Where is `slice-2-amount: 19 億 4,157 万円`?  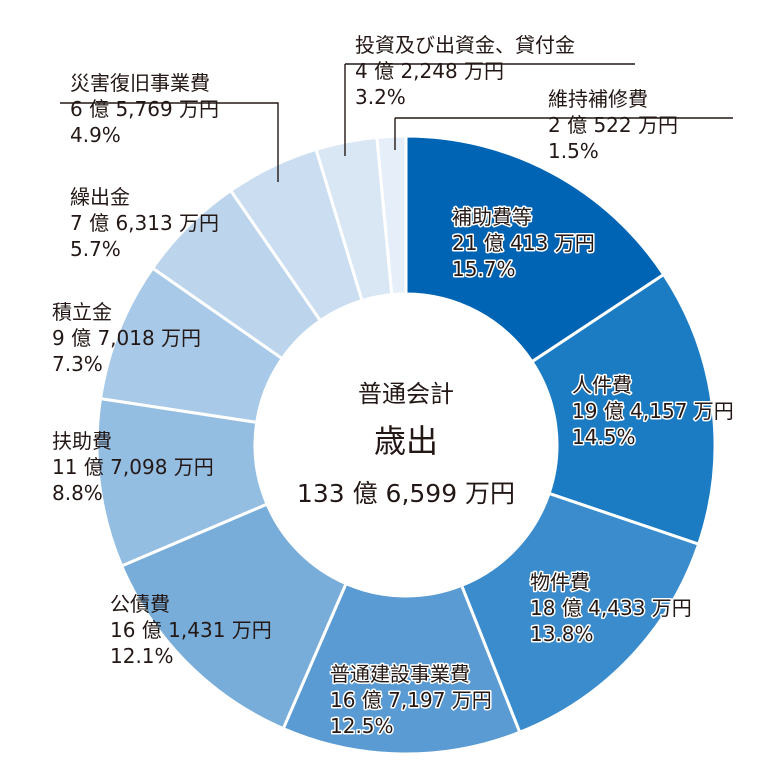 slice-2-amount: 19 億 4,157 万円 is located at coordinates (653, 411).